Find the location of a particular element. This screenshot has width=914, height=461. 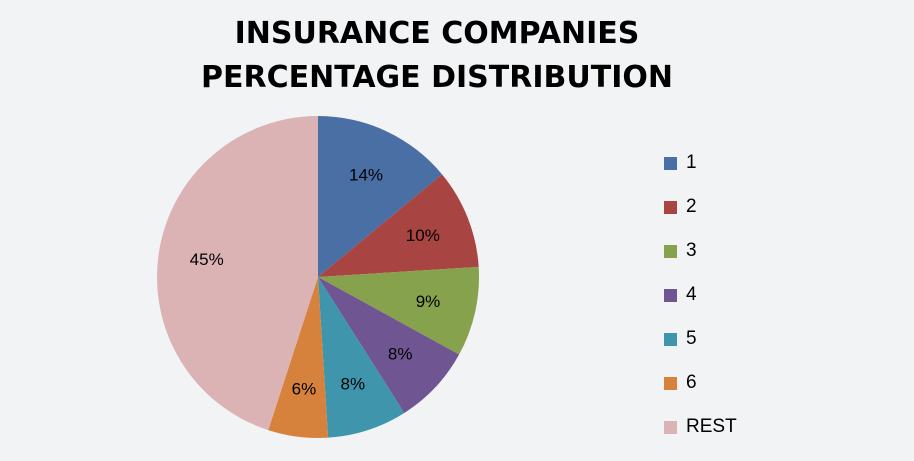

legend-item-1: 1 is located at coordinates (700, 163).